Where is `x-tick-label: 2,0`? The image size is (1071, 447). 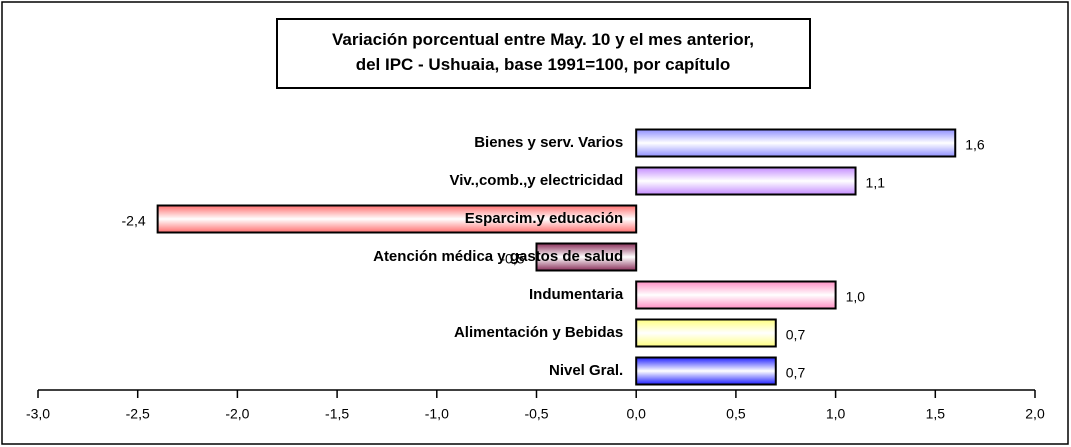
x-tick-label: 2,0 is located at coordinates (1035, 414).